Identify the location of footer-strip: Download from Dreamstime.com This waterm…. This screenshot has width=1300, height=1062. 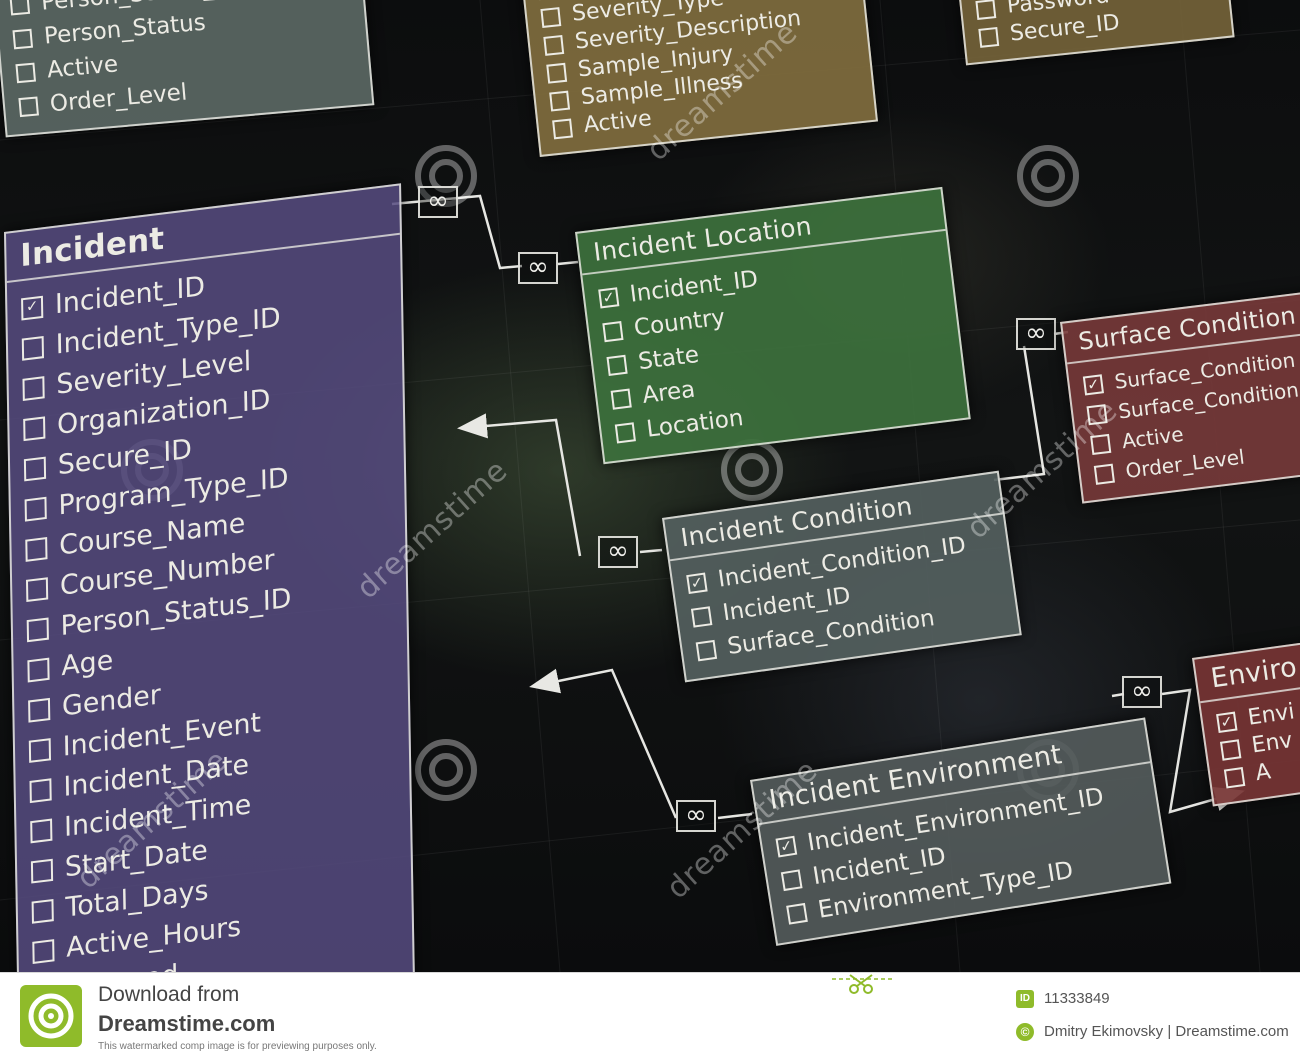
(650, 1017).